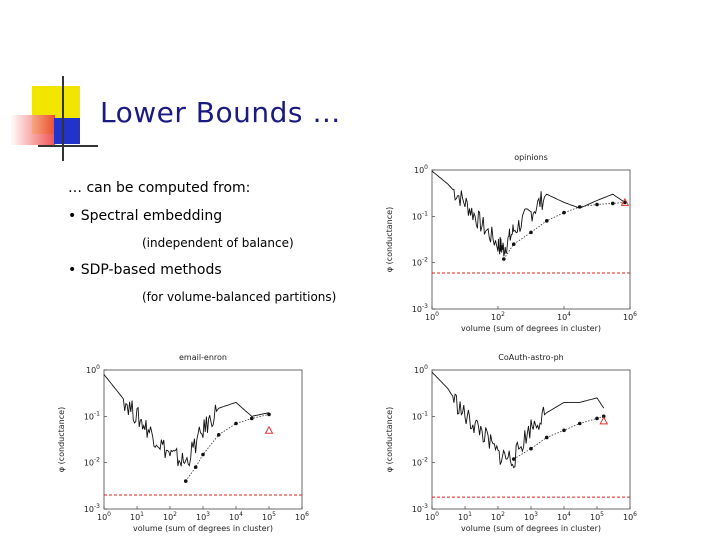 The height and width of the screenshot is (540, 720). What do you see at coordinates (239, 297) in the screenshot?
I see `bullet-sdp-note: (for volume-balanced partitions)` at bounding box center [239, 297].